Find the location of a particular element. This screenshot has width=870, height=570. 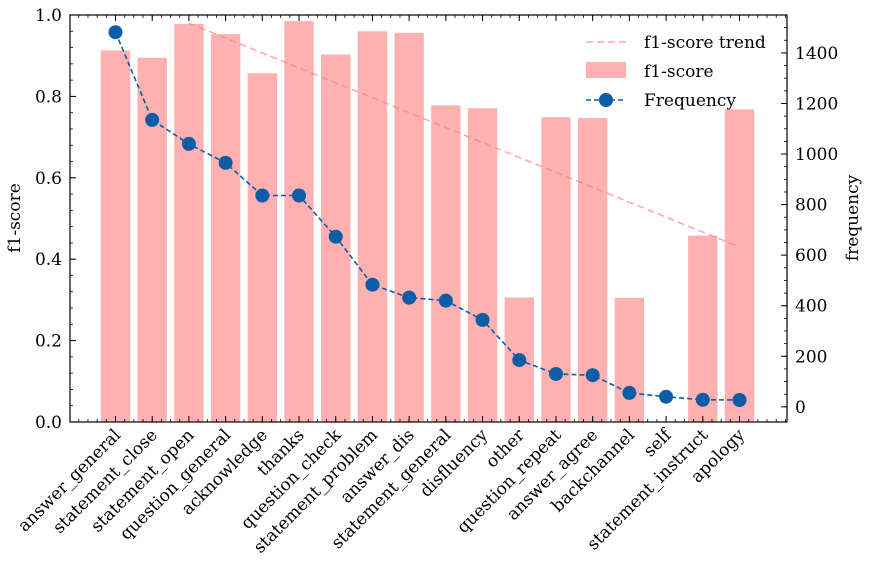

frequency-point-other is located at coordinates (519, 360).